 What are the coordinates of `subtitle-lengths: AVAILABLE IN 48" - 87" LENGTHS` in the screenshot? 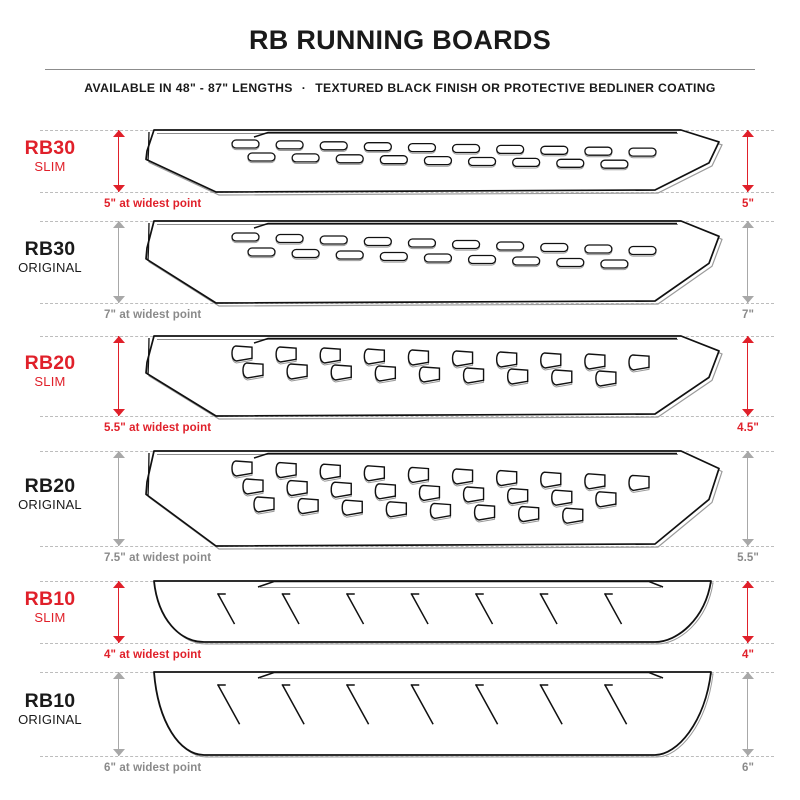 It's located at (188, 87).